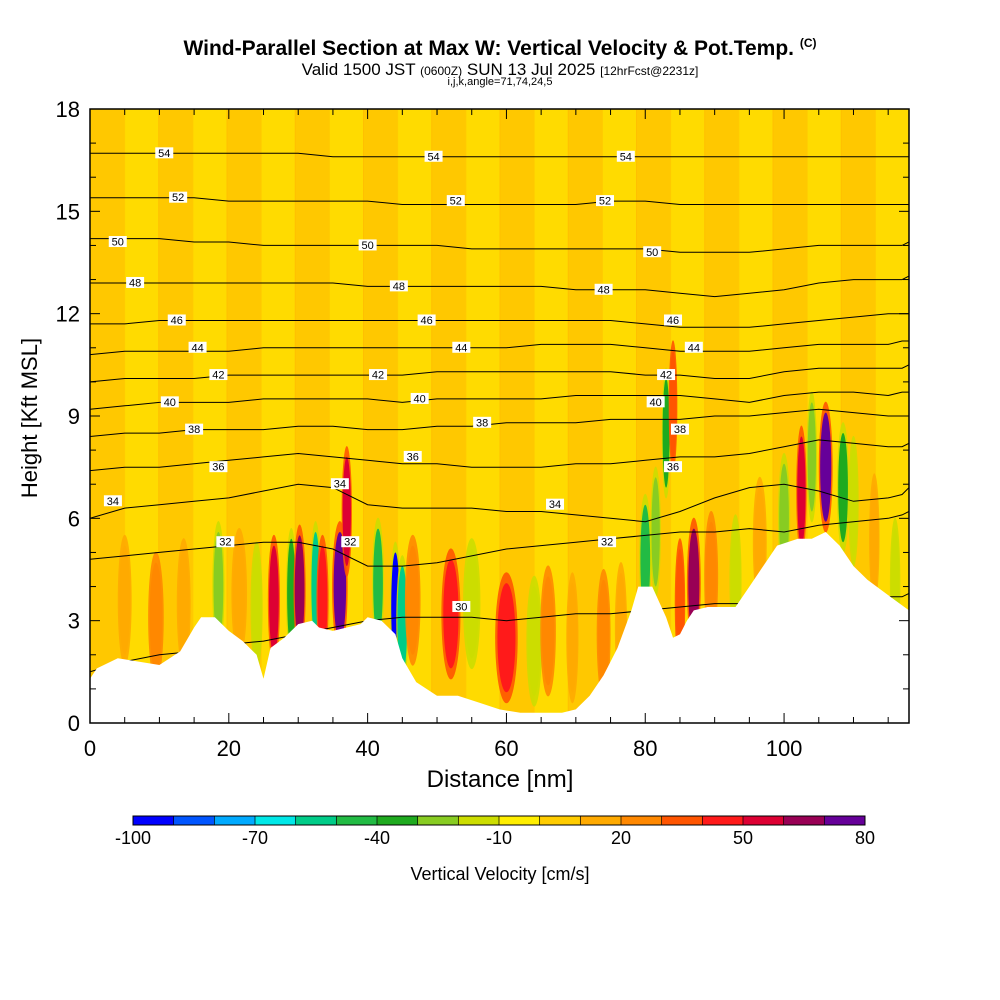  I want to click on svg-text: 36, so click(218, 468).